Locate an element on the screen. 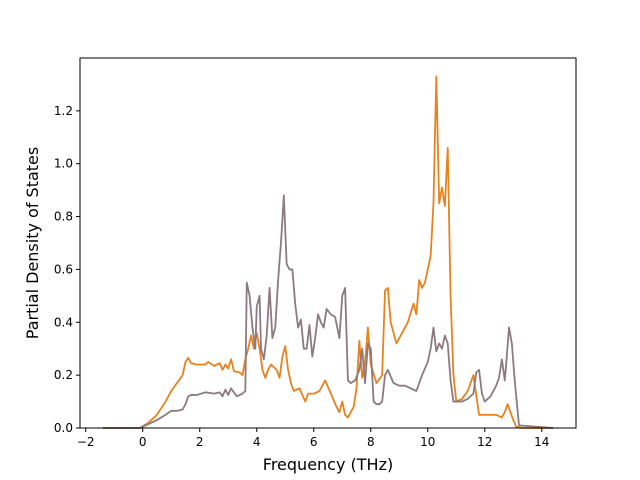  y-tick-label: 0.4 is located at coordinates (63, 322).